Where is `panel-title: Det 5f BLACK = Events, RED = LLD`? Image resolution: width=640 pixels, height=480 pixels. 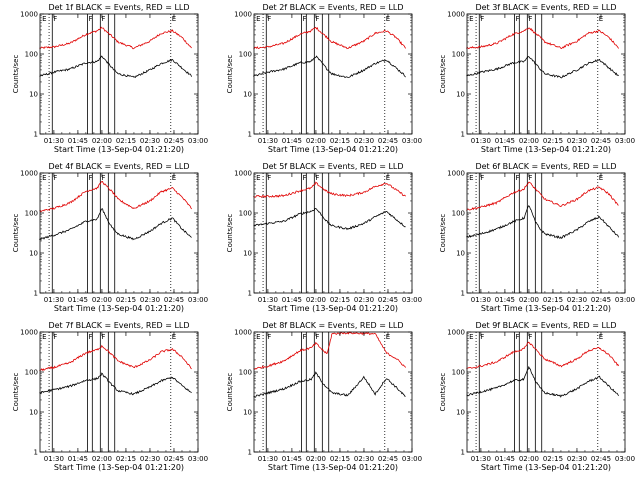
panel-title: Det 5f BLACK = Events, RED = LLD is located at coordinates (332, 166).